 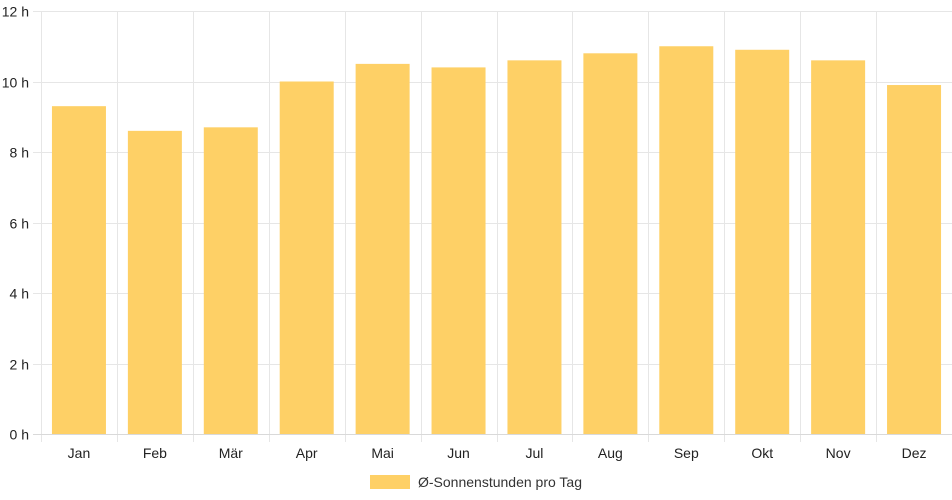 I want to click on x-tick-label: Jul, so click(x=535, y=453).